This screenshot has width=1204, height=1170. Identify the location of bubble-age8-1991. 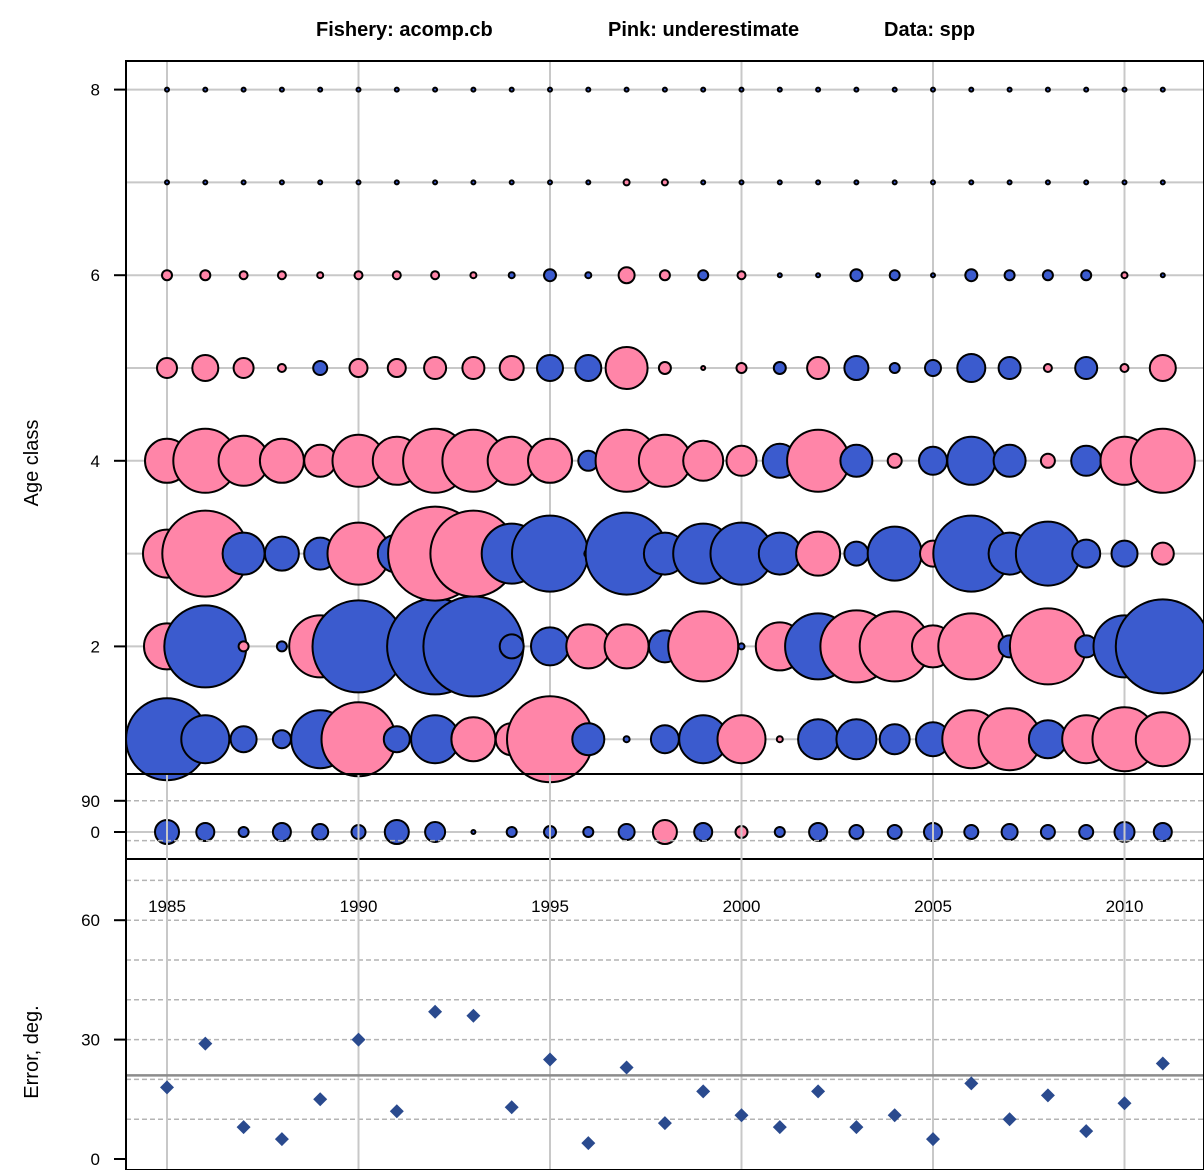
(396, 89).